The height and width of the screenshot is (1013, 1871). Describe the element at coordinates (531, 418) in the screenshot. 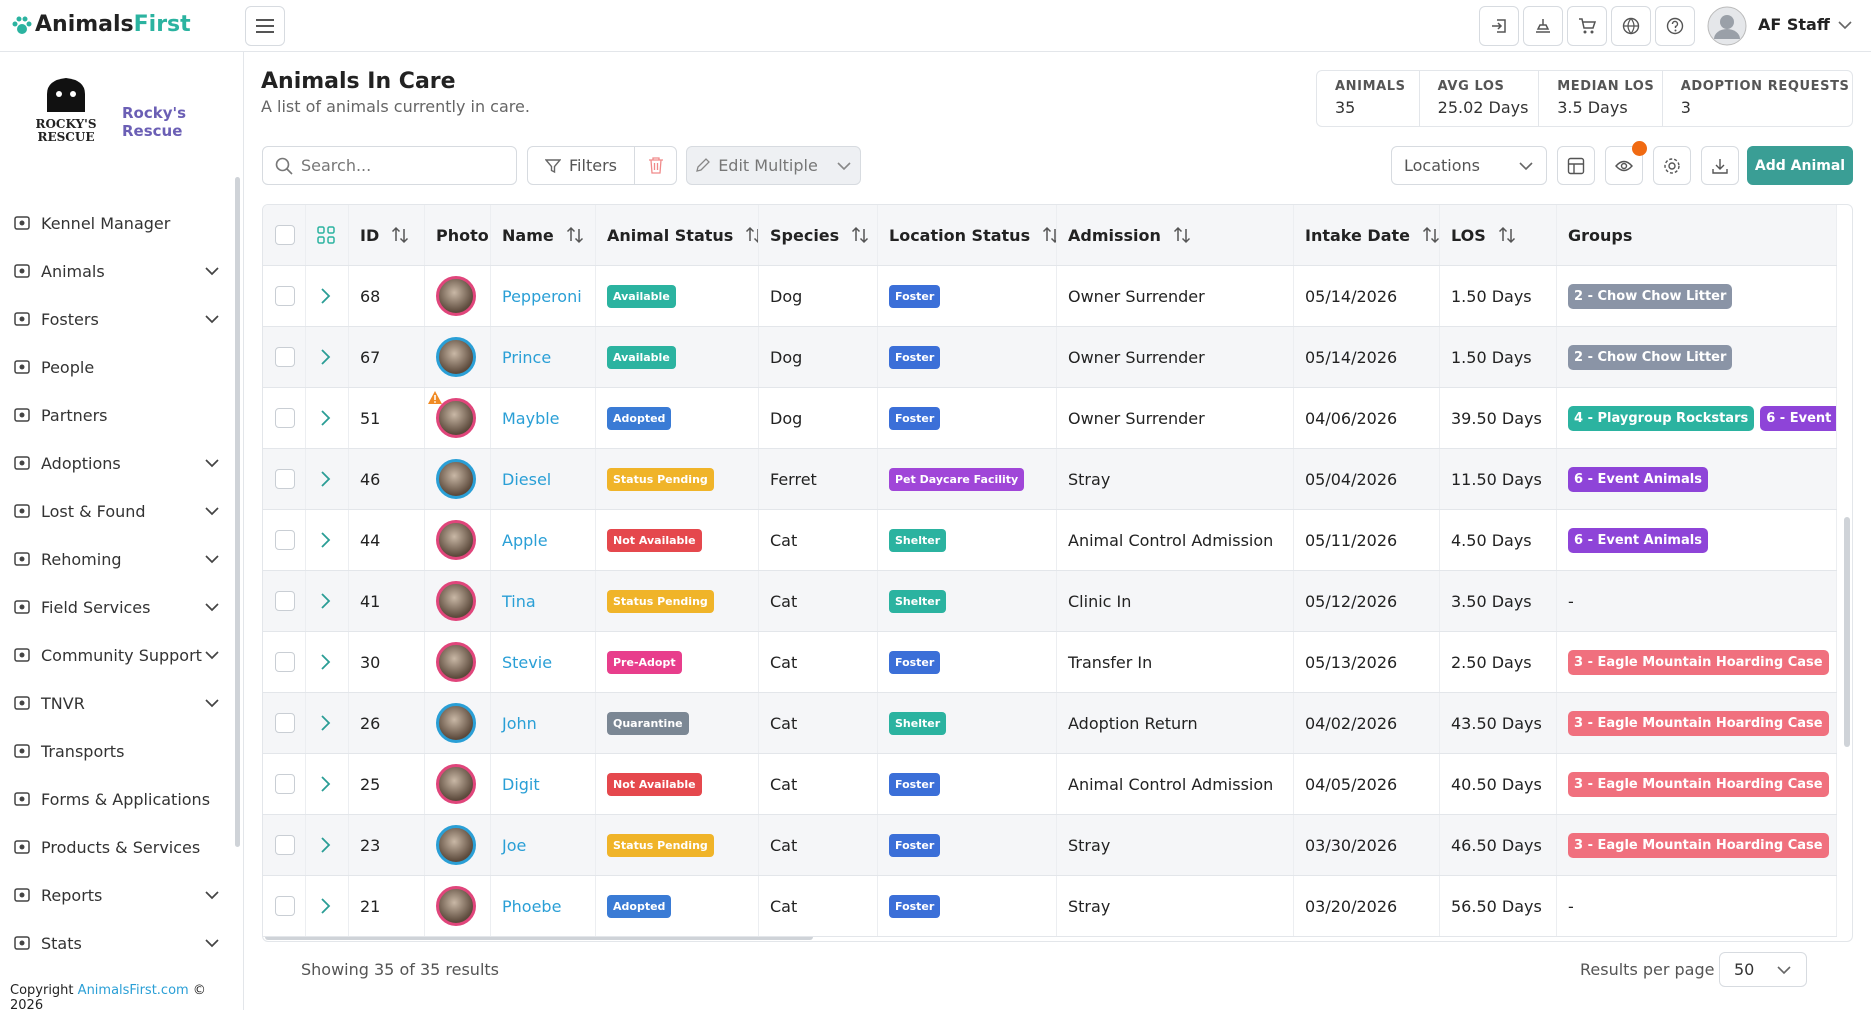

I see `animal-name: Mayble` at that location.